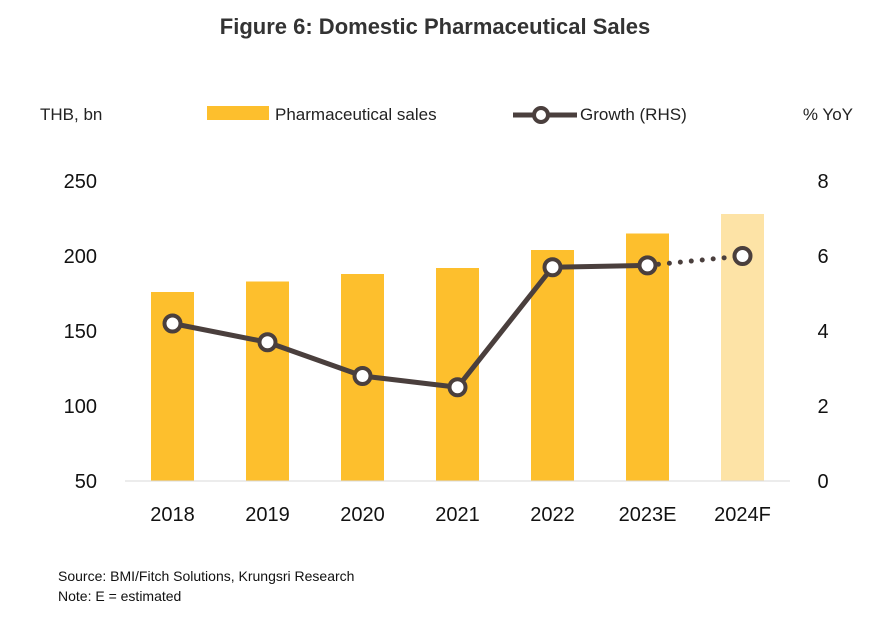 Image resolution: width=870 pixels, height=617 pixels. Describe the element at coordinates (267, 515) in the screenshot. I see `x-tick-label: 2019` at that location.